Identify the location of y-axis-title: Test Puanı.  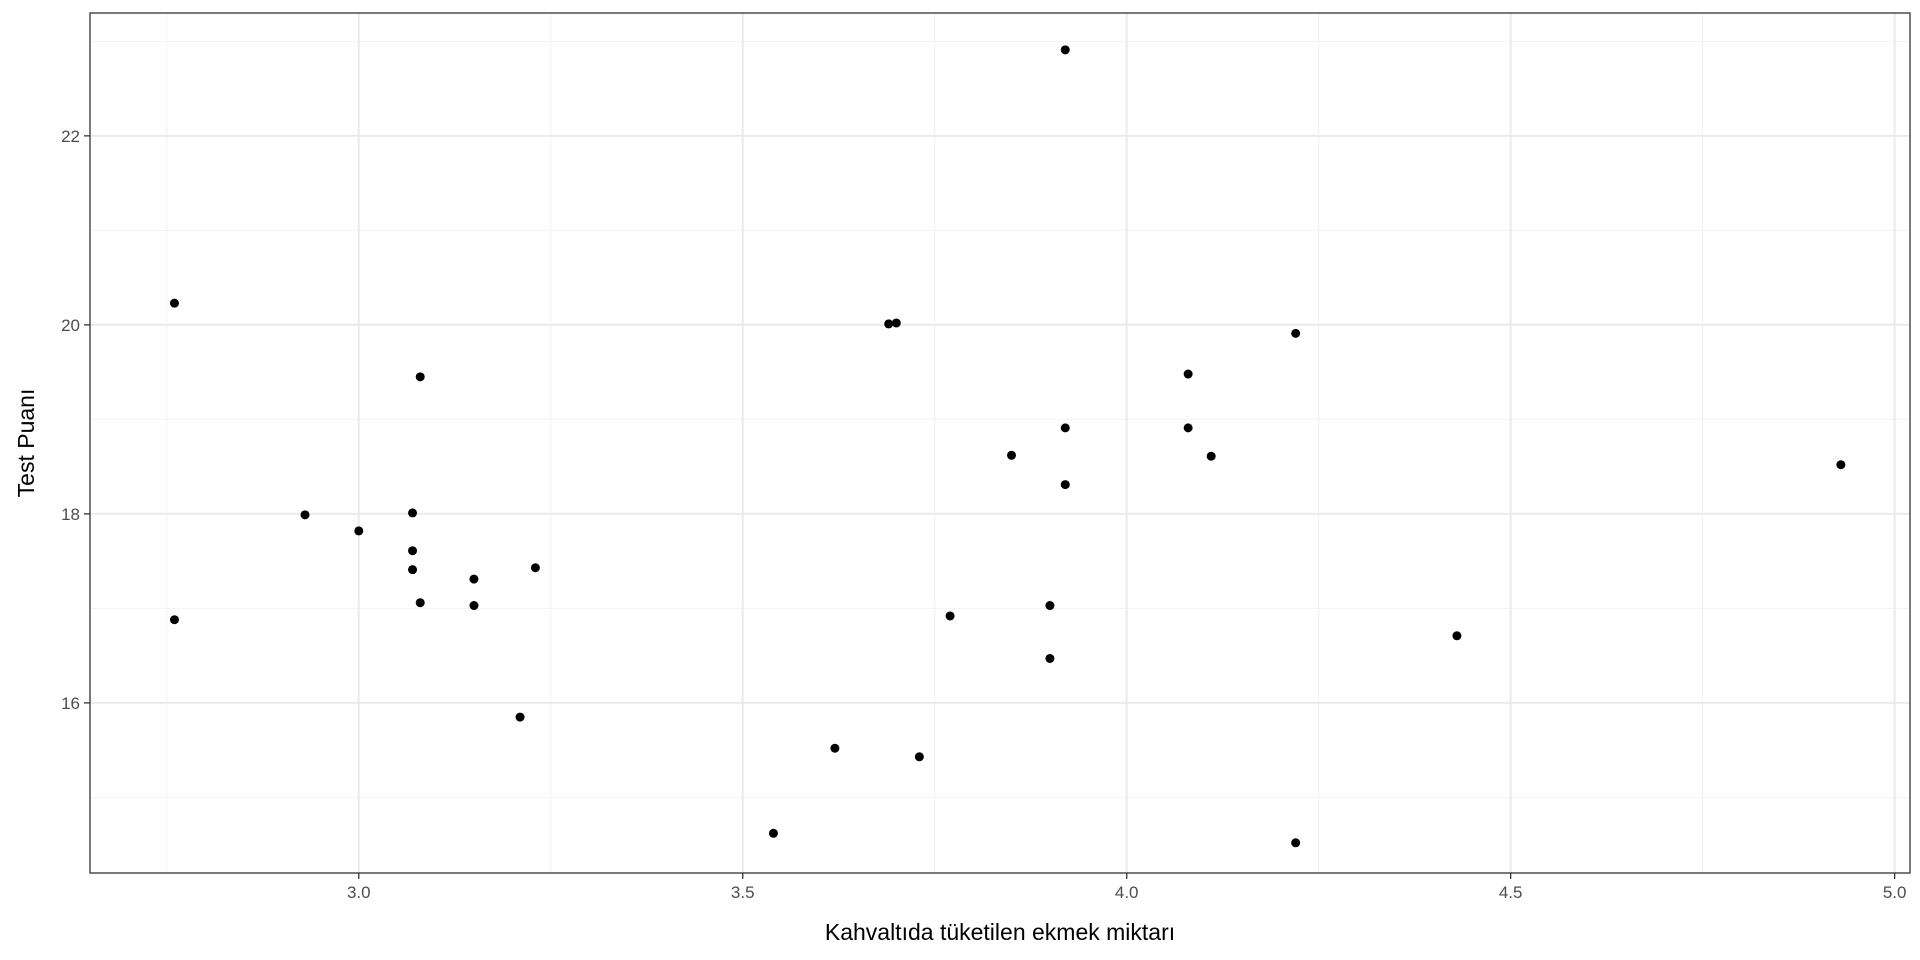
(26, 443).